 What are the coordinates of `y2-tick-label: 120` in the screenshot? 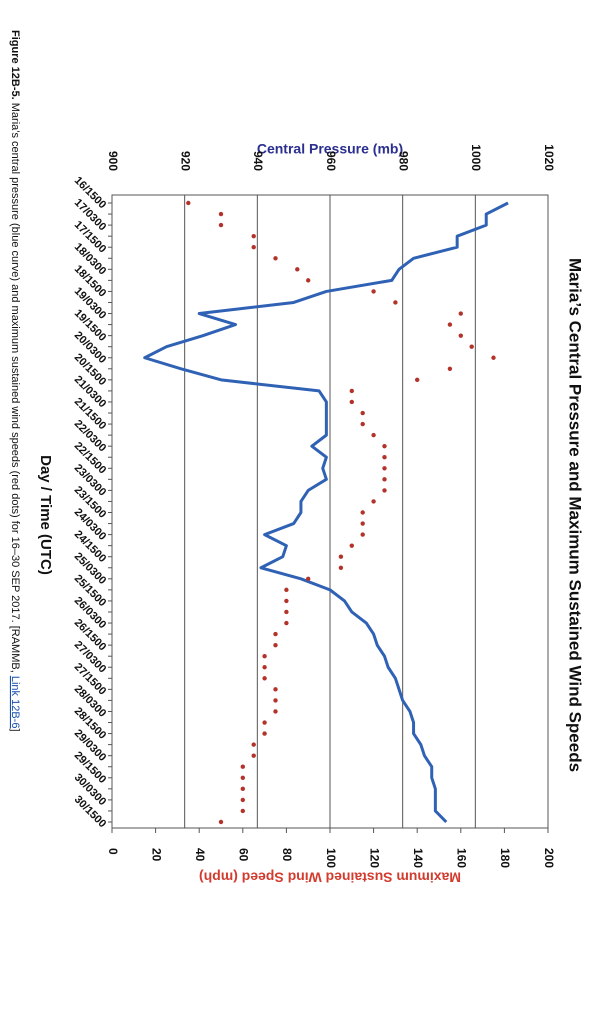 It's located at (374, 858).